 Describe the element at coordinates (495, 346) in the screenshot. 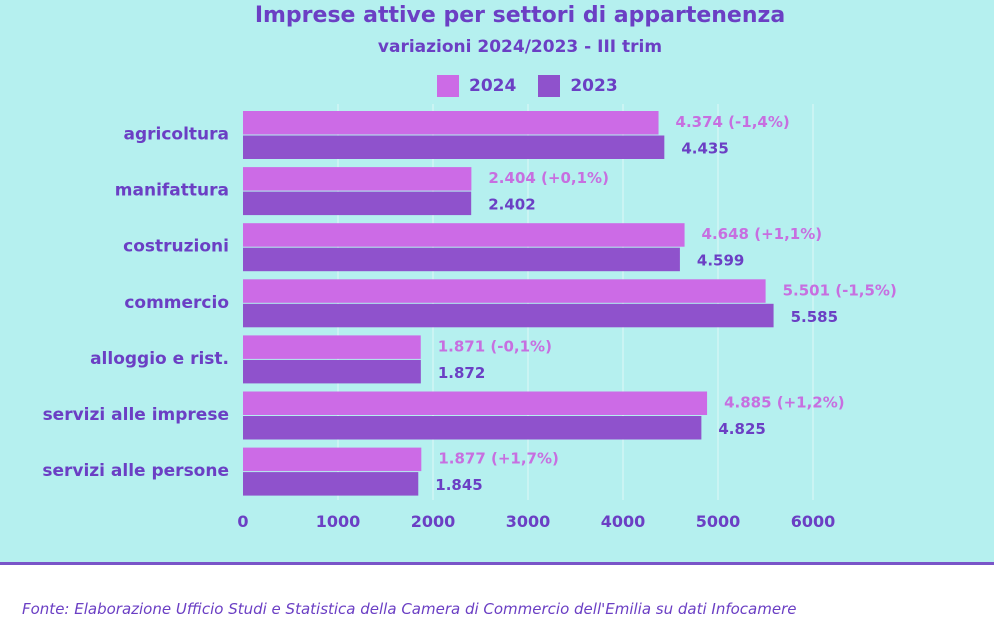

I see `data-label-2024: 1.871 (-0,1%)` at that location.